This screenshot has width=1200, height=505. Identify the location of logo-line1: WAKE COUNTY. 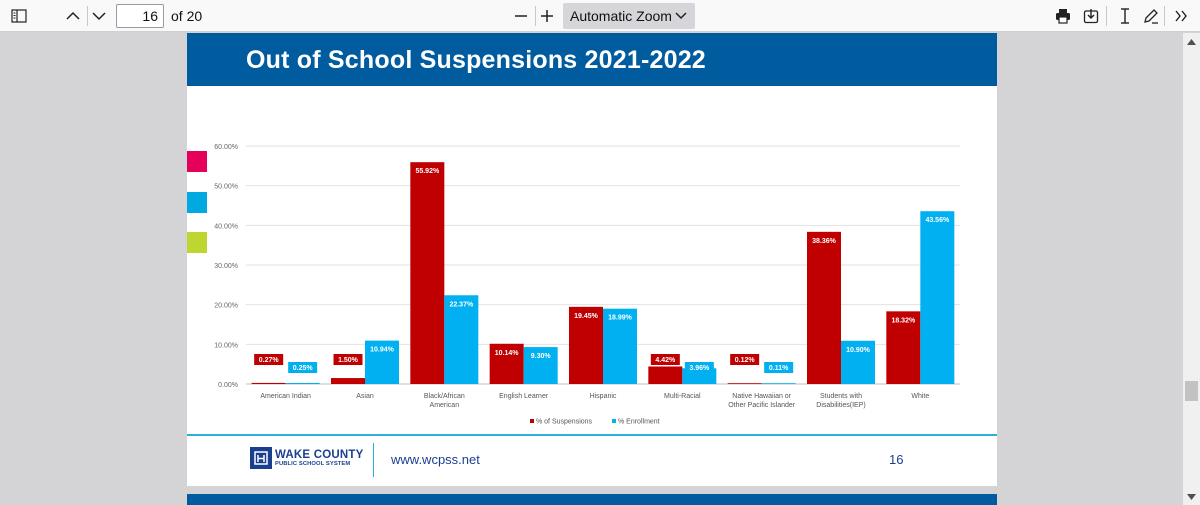
(319, 454).